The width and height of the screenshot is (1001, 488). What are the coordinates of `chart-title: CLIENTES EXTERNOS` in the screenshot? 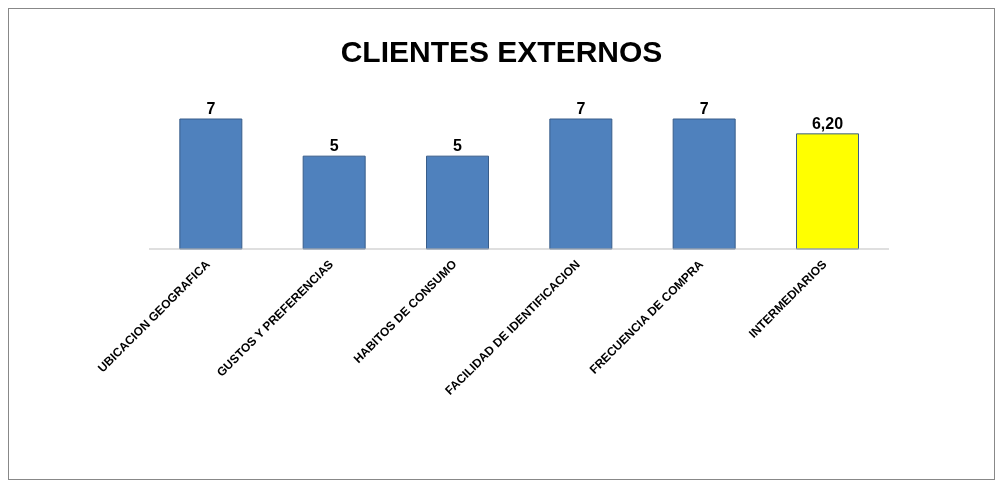 It's located at (501, 52).